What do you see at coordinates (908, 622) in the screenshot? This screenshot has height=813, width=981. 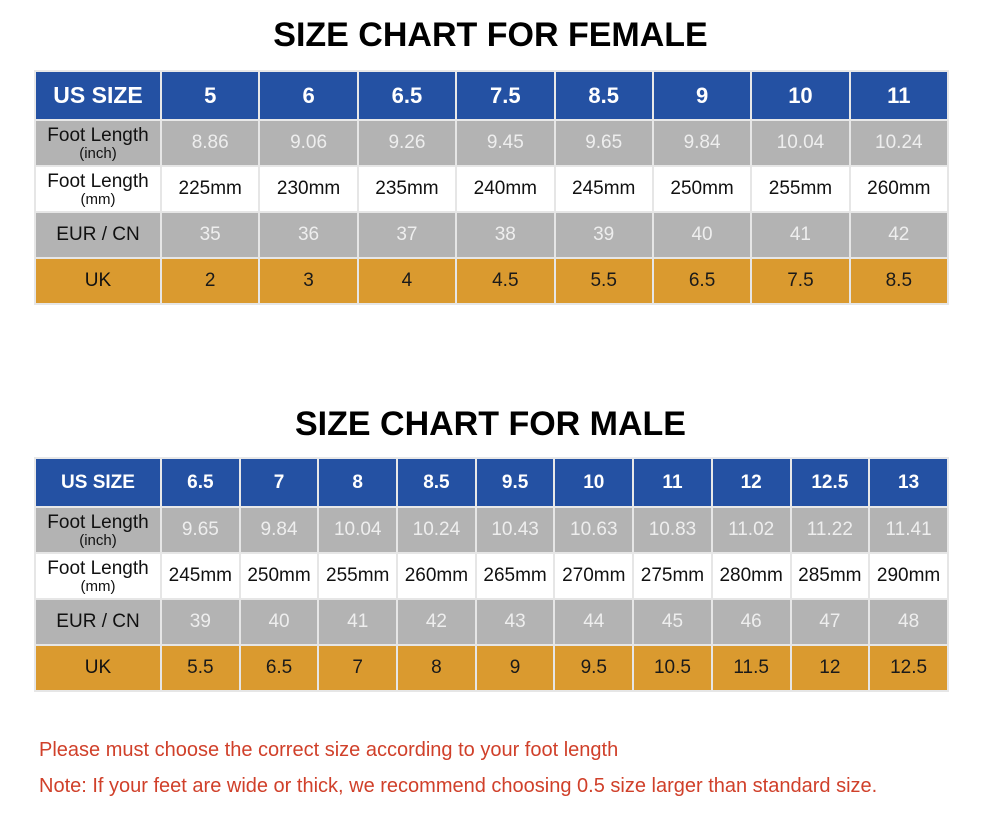 I see `cell-eur: 48` at bounding box center [908, 622].